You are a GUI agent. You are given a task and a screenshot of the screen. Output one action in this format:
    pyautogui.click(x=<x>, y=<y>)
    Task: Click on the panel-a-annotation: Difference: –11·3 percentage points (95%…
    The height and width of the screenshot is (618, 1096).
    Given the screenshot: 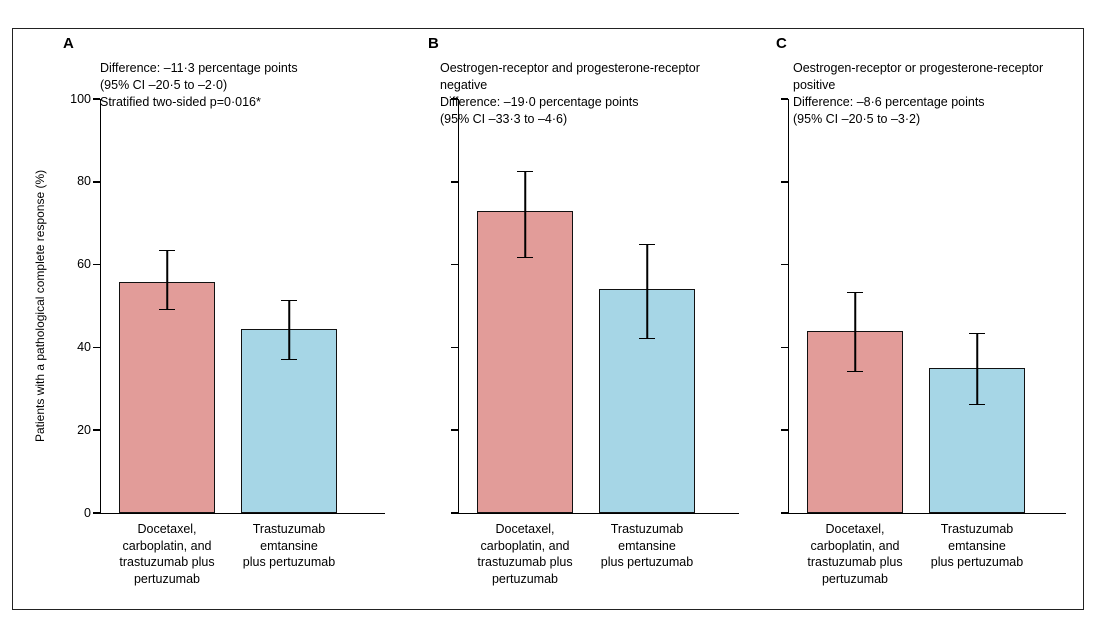 What is the action you would take?
    pyautogui.click(x=199, y=85)
    